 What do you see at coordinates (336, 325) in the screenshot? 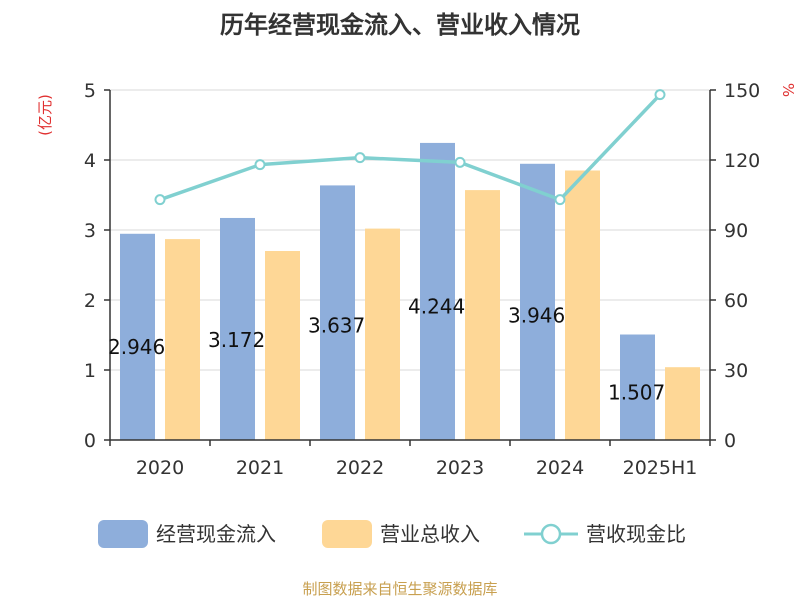
I see `bar-value-label: 3.637` at bounding box center [336, 325].